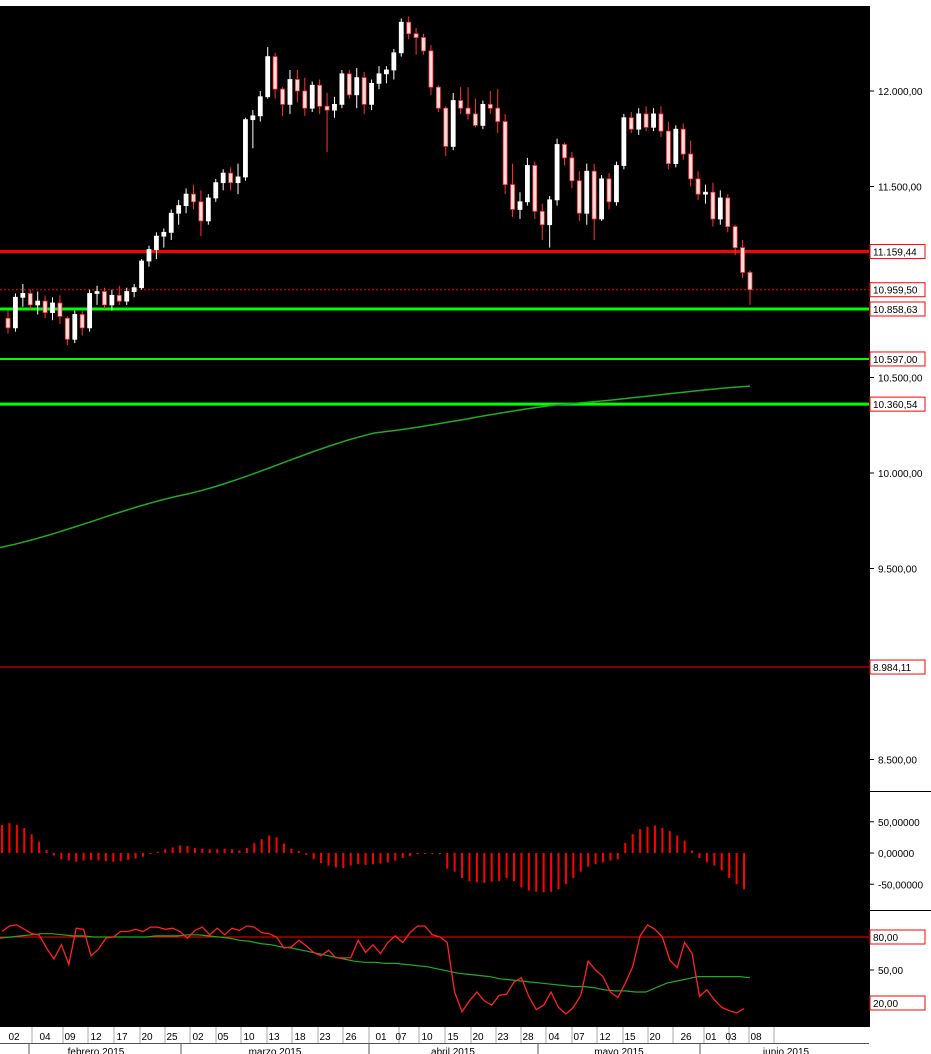  I want to click on svg-text: 11.159,44, so click(895, 253).